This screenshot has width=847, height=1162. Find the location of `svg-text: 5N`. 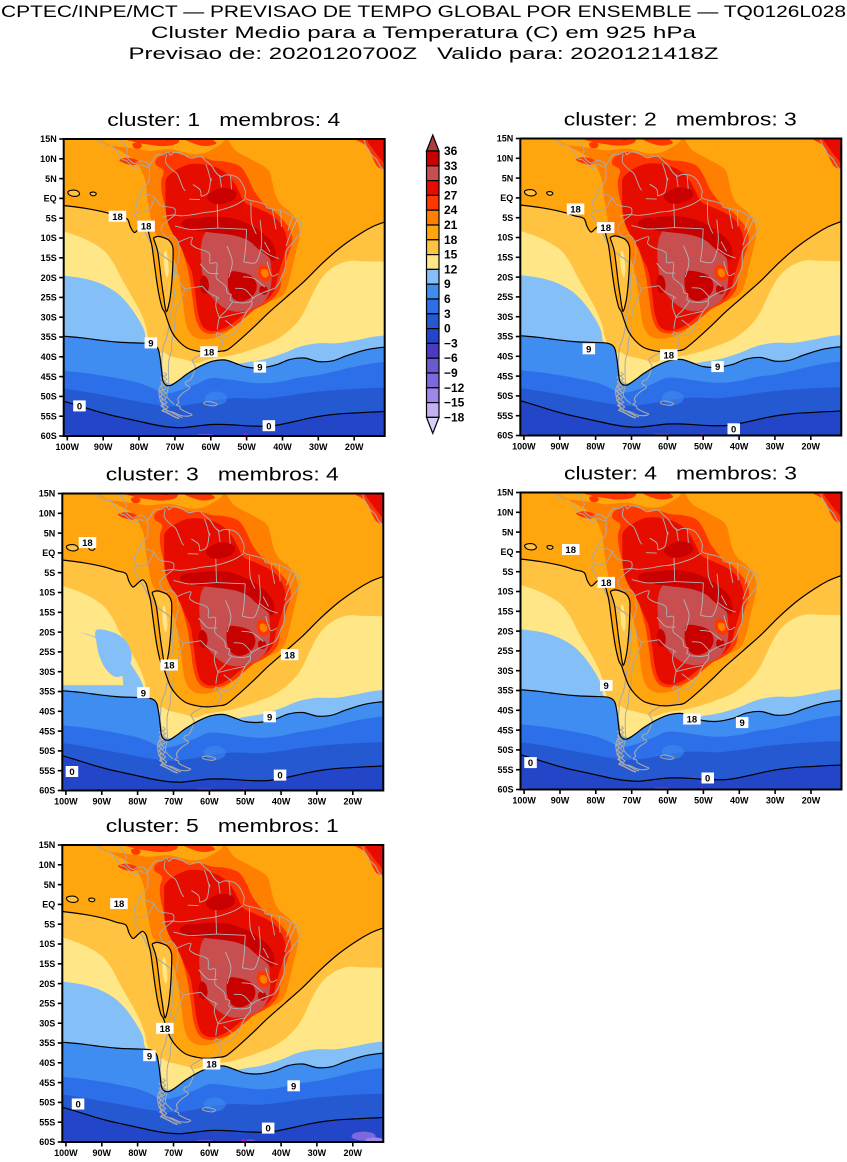

svg-text: 5N is located at coordinates (508, 178).